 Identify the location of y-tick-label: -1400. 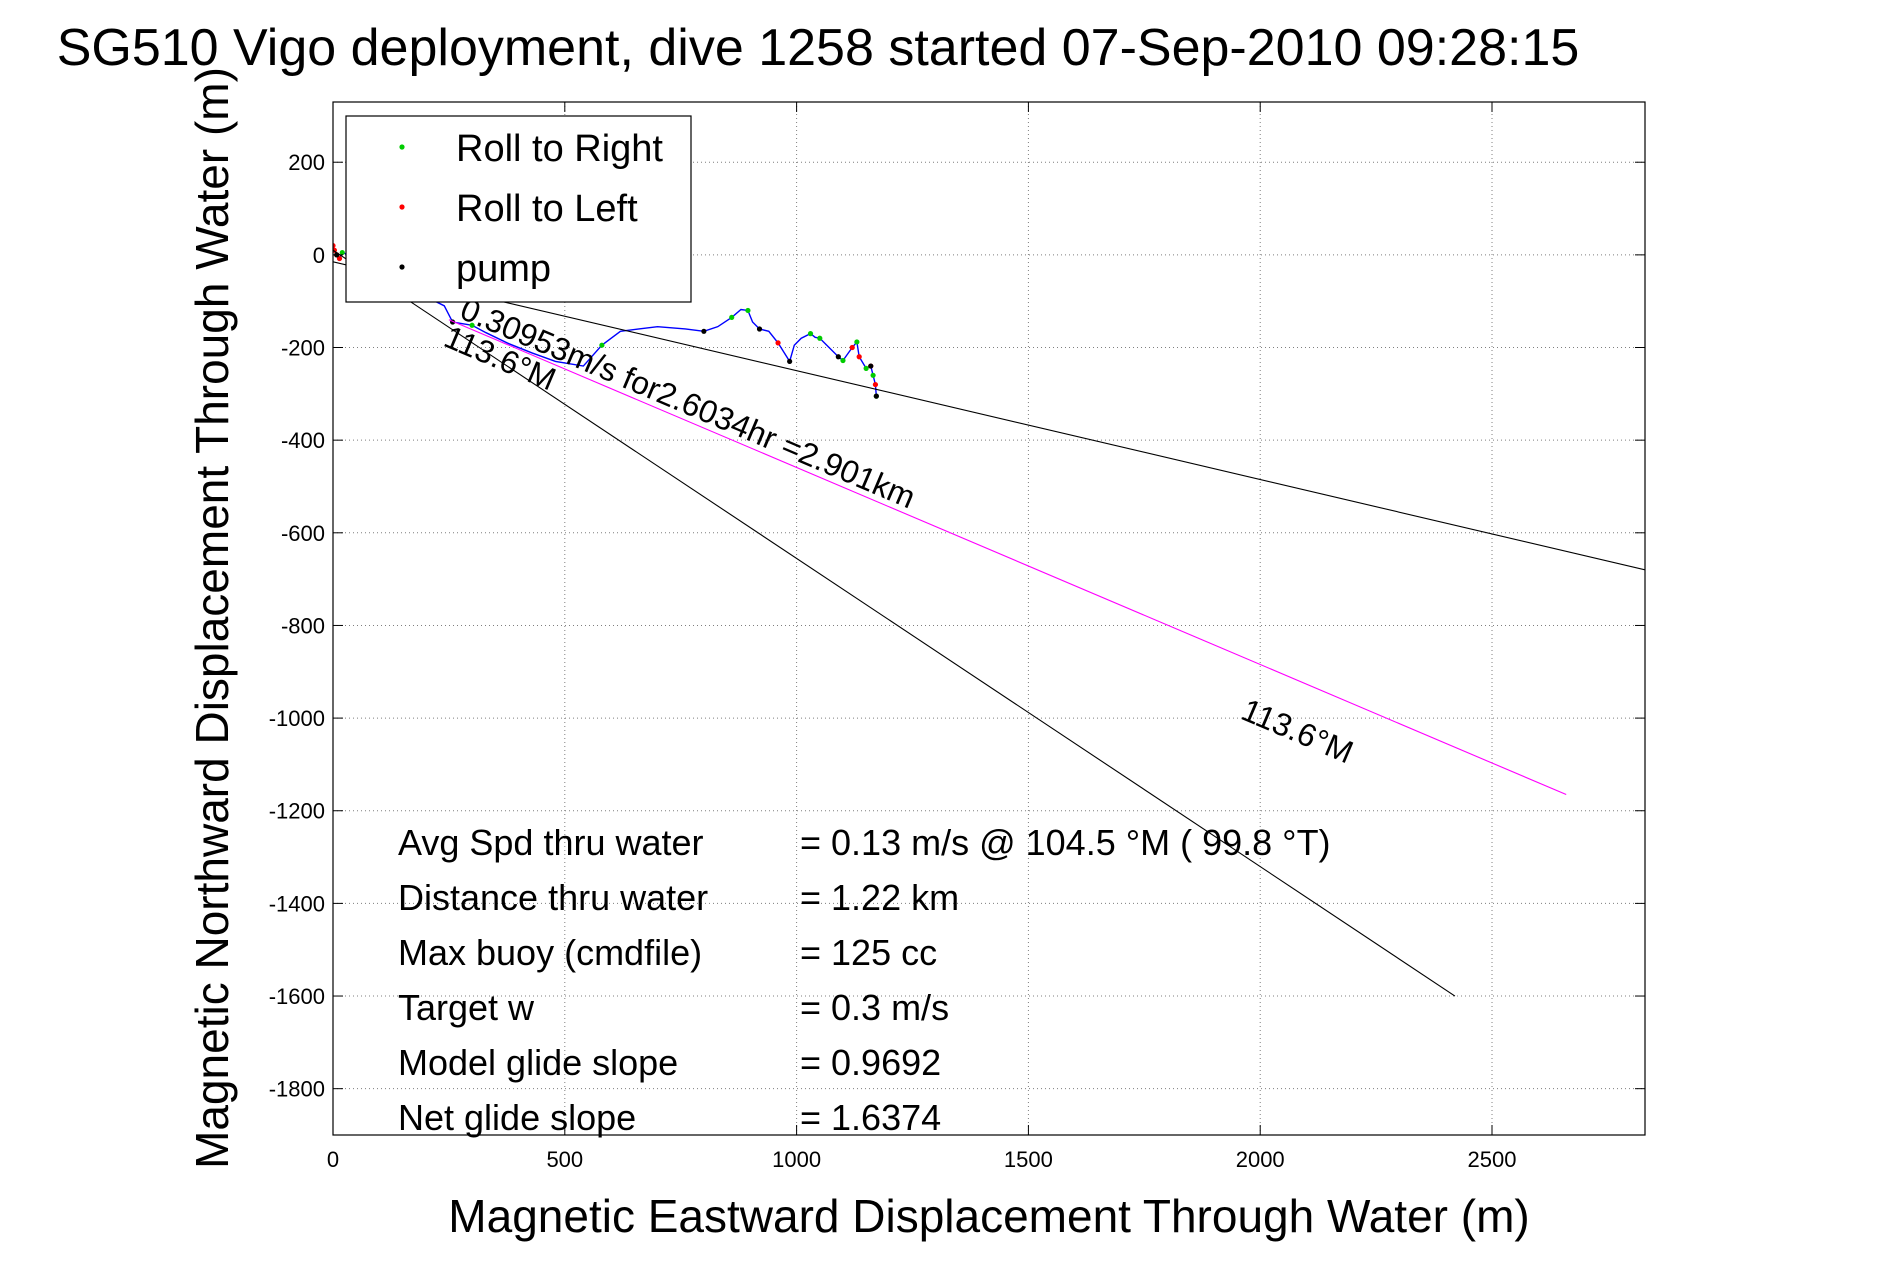
(297, 903).